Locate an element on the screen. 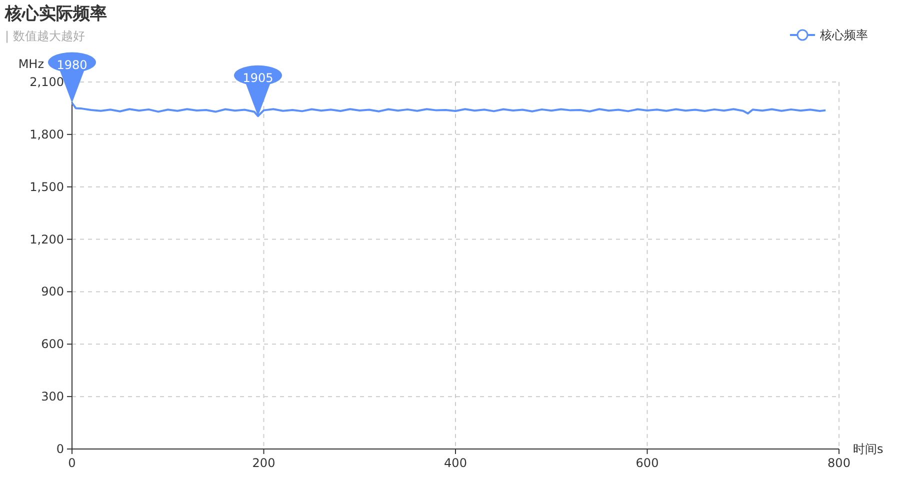 The width and height of the screenshot is (899, 480). annotation: 1980 is located at coordinates (72, 65).